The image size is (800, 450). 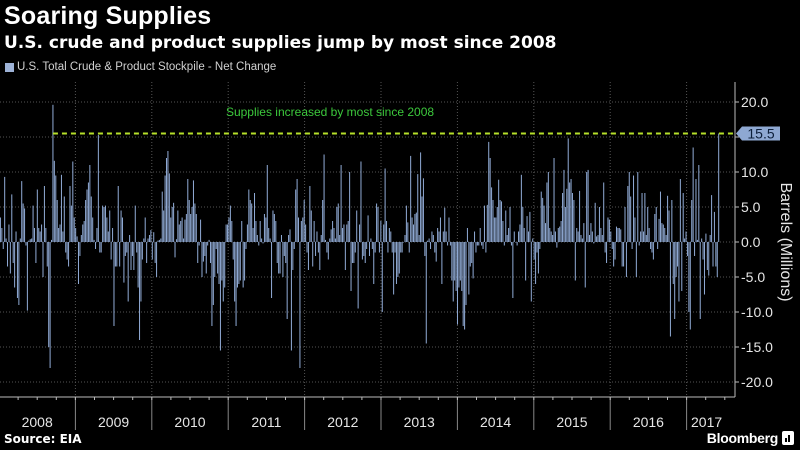 What do you see at coordinates (751, 207) in the screenshot?
I see `y-tick-label: 5.0` at bounding box center [751, 207].